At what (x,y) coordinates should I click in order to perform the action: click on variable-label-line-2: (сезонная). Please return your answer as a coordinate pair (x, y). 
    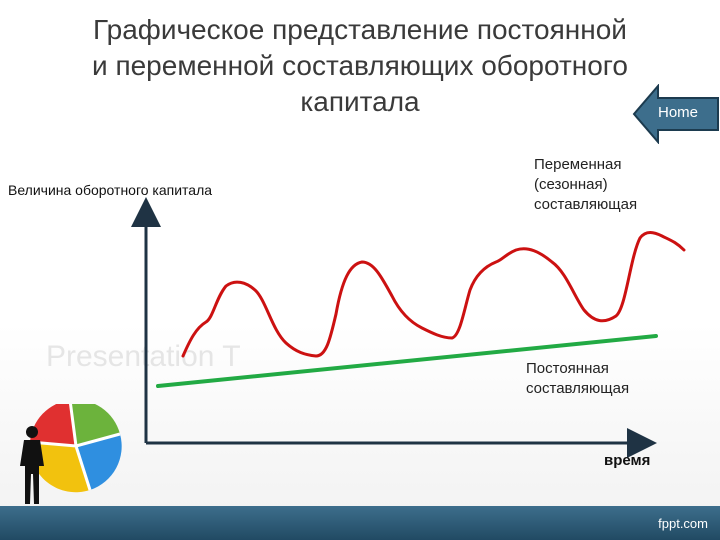
    Looking at the image, I should click on (571, 184).